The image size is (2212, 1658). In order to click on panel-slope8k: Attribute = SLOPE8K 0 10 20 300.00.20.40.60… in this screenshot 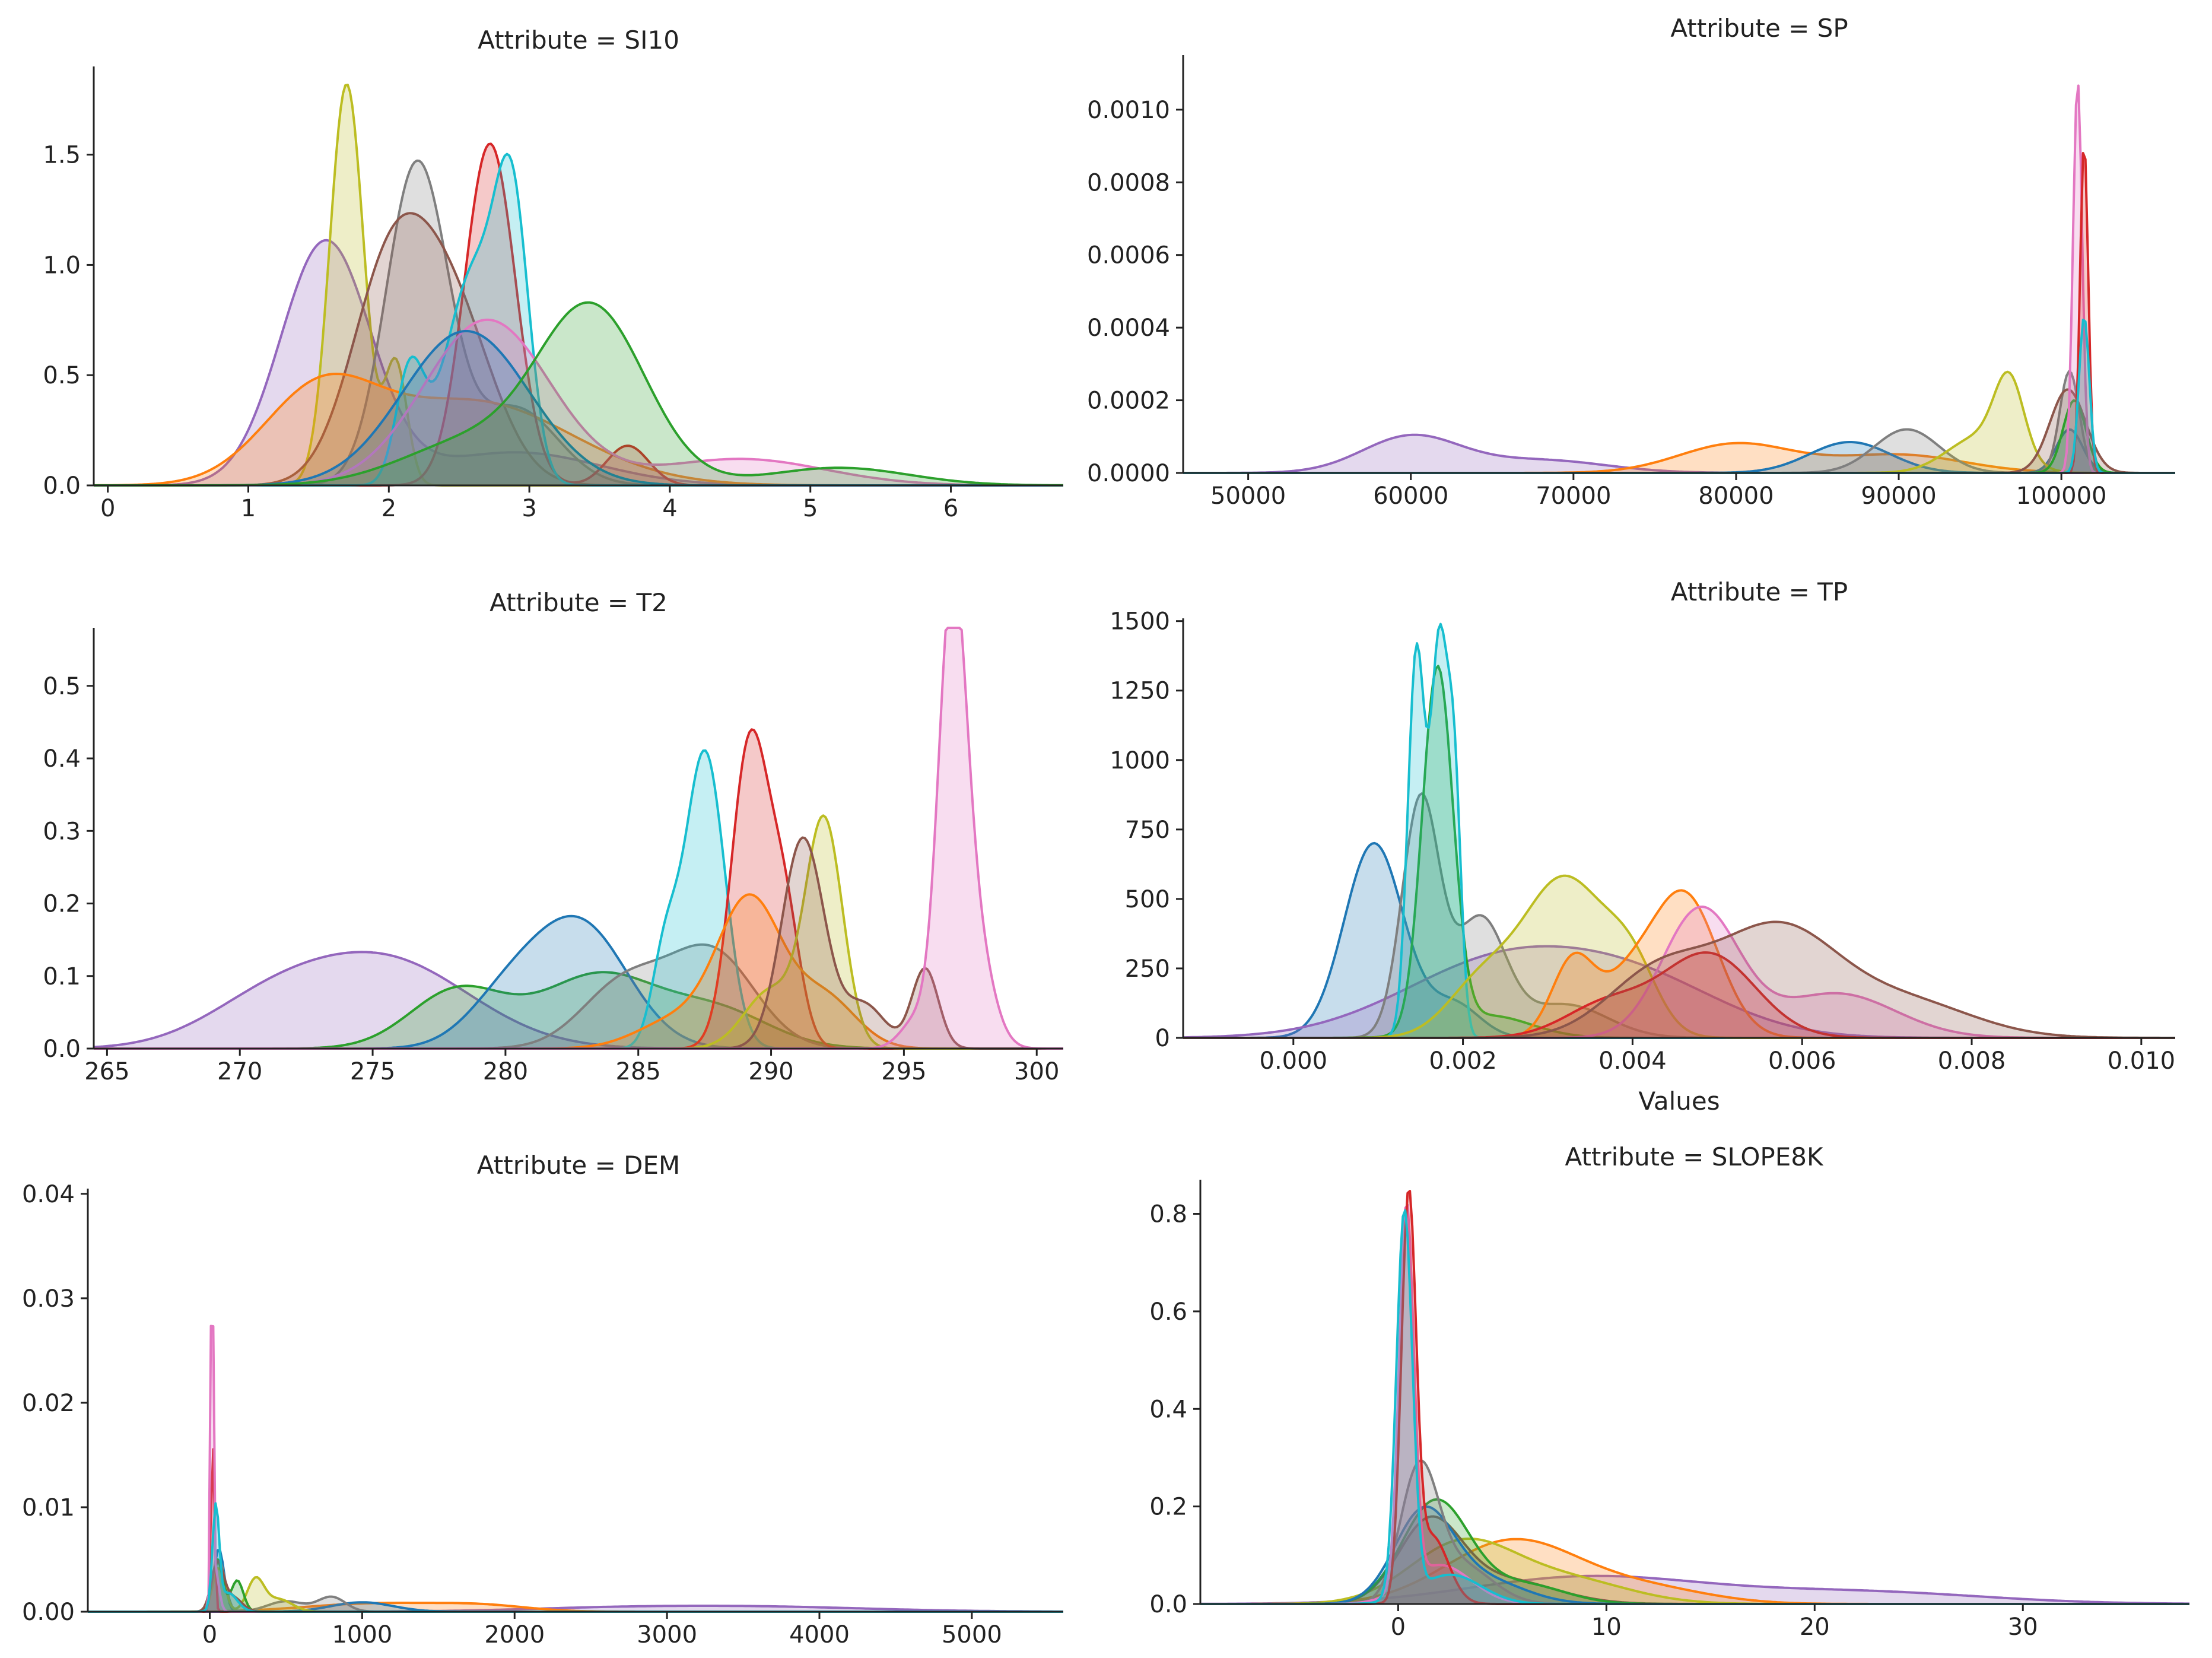, I will do `click(1669, 1391)`.